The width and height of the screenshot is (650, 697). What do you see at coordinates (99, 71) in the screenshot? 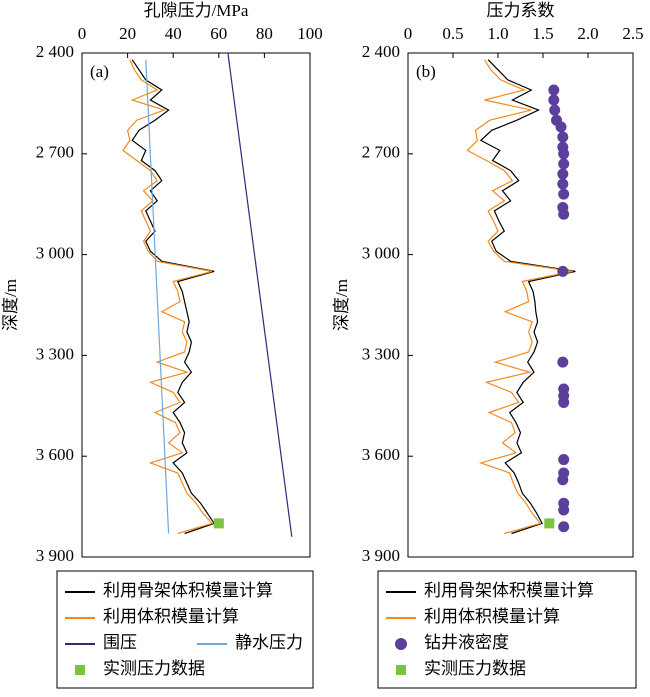
I see `panel-label: (a)` at bounding box center [99, 71].